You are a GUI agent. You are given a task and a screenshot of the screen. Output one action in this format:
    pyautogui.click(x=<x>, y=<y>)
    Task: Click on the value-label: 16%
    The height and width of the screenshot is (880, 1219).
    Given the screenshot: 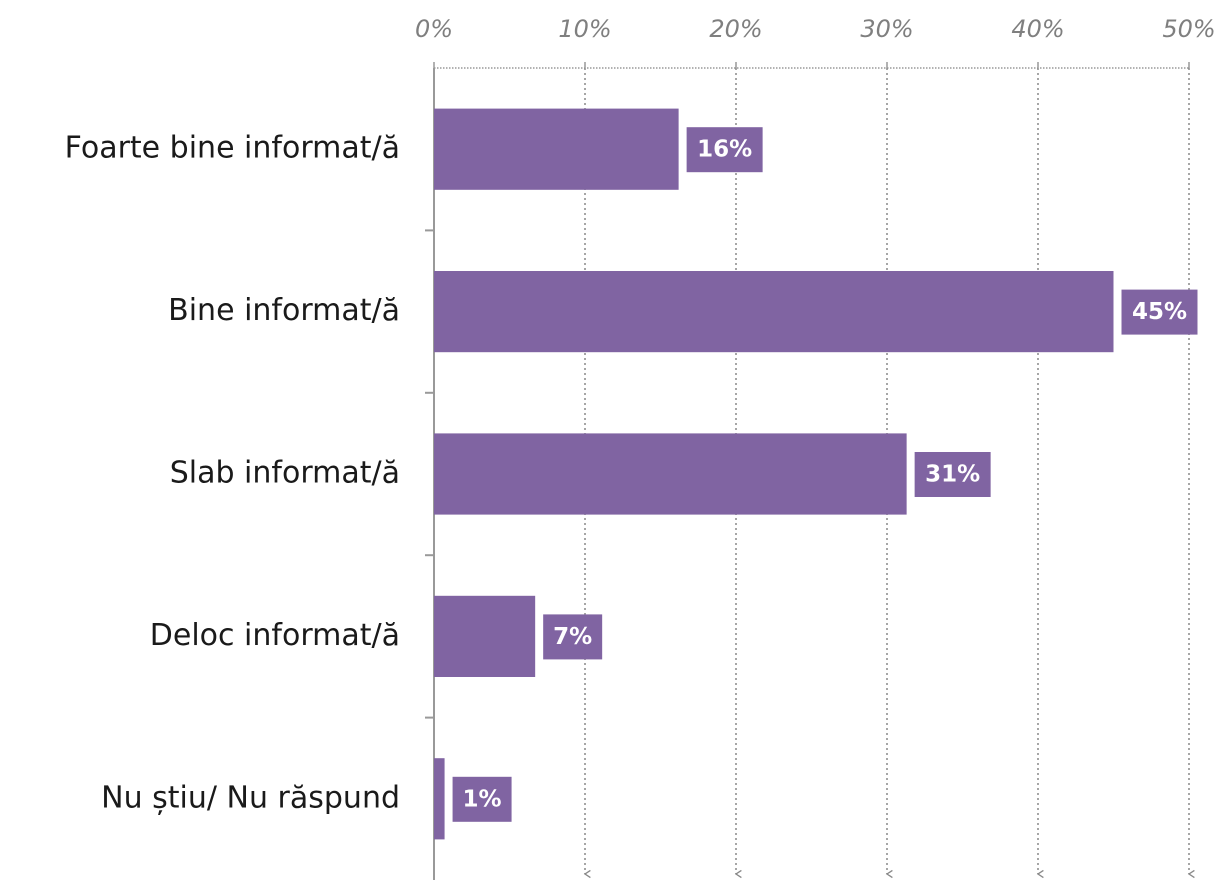 What is the action you would take?
    pyautogui.click(x=724, y=150)
    